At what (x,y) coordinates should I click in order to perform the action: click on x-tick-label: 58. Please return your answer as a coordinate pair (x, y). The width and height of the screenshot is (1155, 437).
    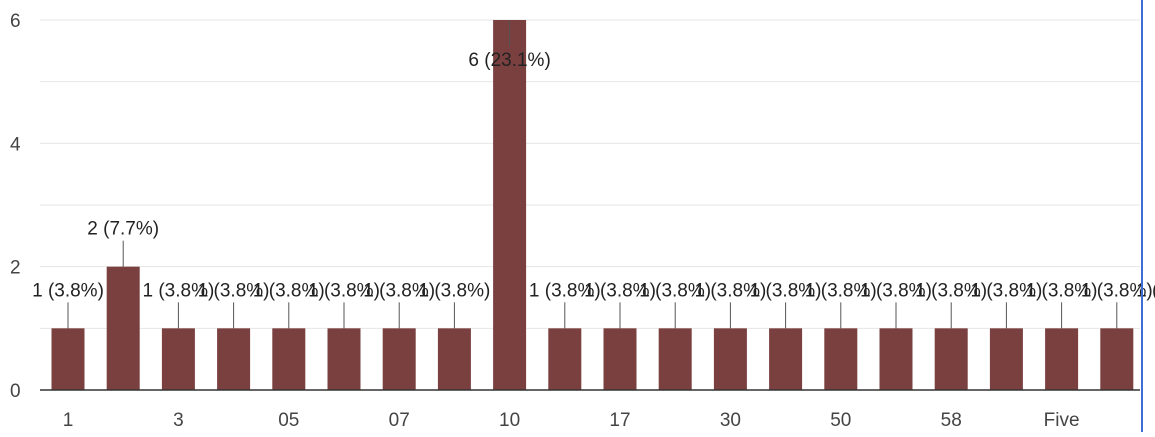
    Looking at the image, I should click on (951, 420).